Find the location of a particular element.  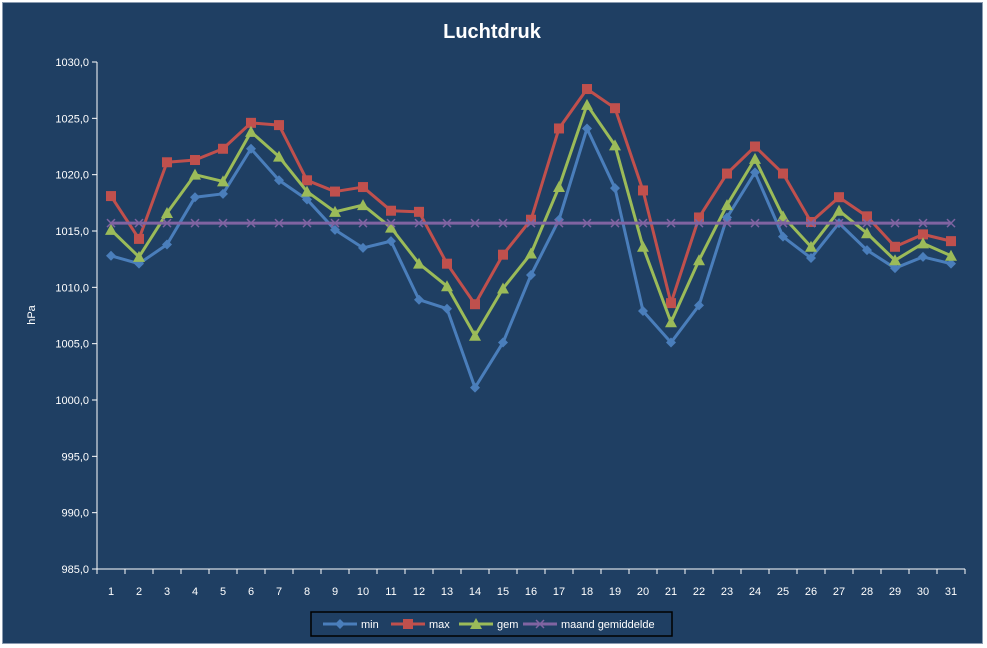

series-maand-gemiddelde is located at coordinates (531, 223).